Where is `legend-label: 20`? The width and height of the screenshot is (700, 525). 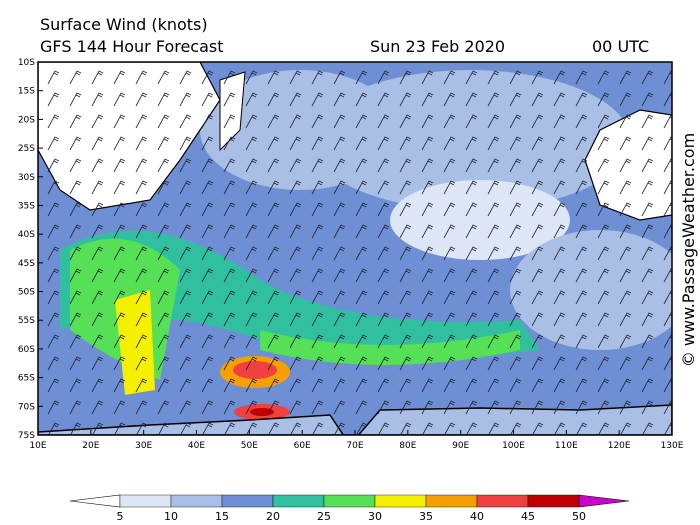 legend-label: 20 is located at coordinates (273, 516).